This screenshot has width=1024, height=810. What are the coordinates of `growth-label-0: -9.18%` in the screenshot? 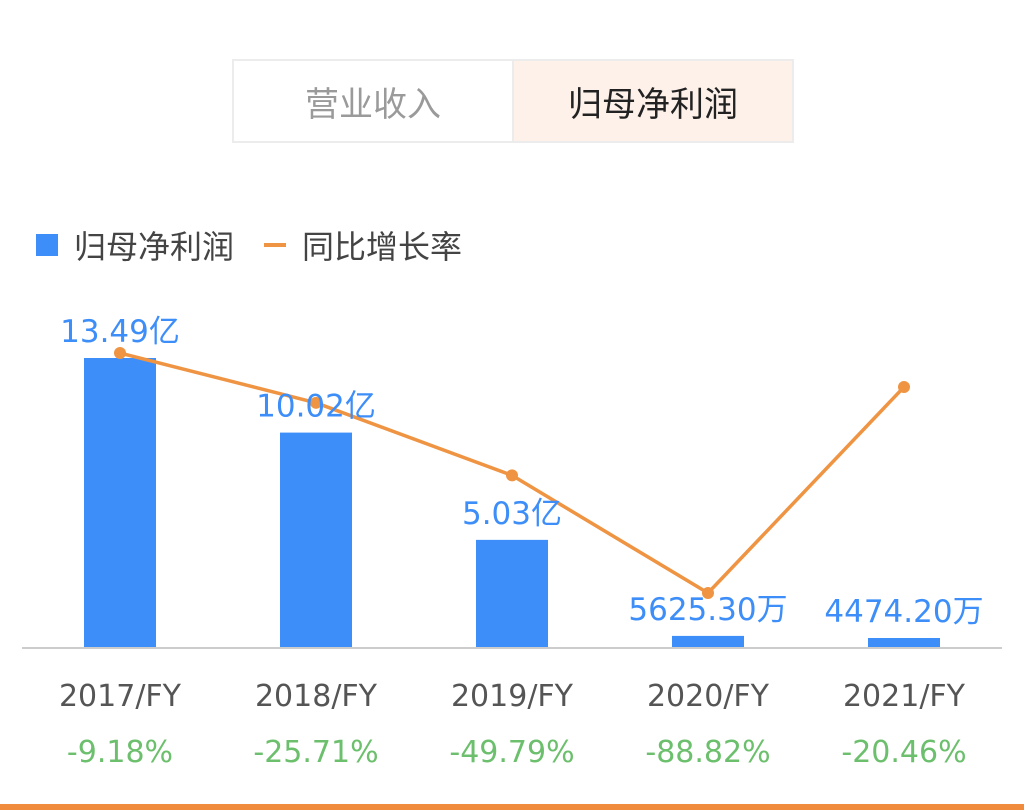 It's located at (120, 752).